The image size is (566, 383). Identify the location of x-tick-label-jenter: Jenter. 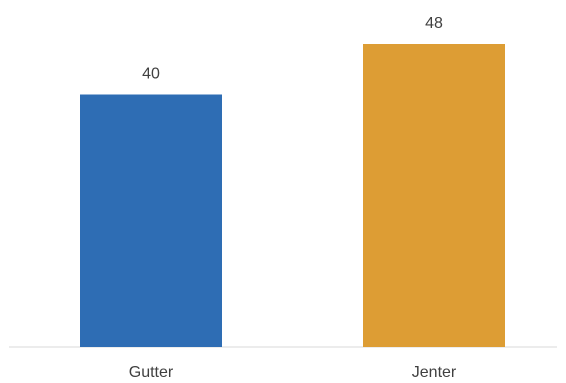
(434, 372).